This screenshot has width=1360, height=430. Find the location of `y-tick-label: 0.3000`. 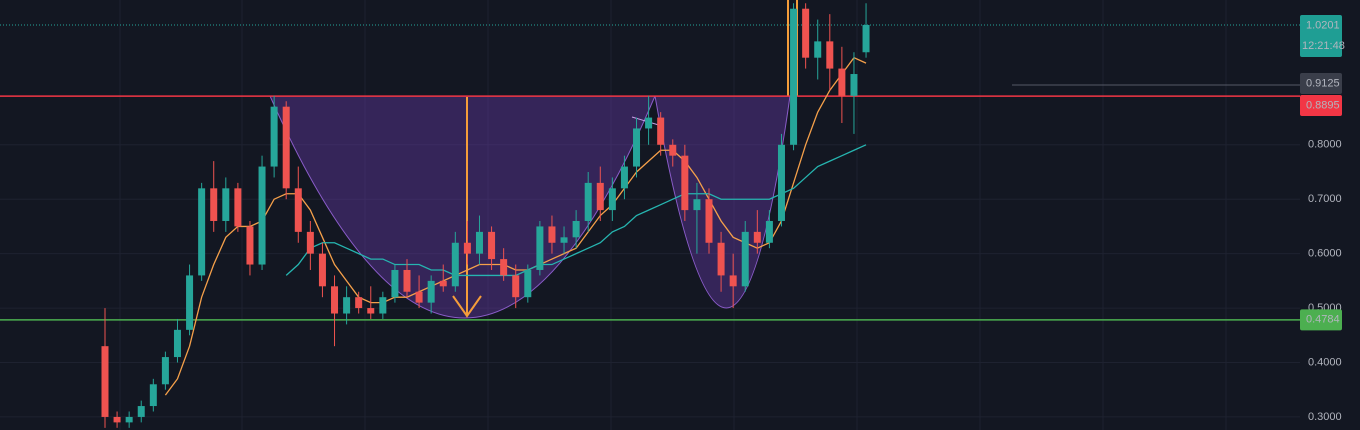

y-tick-label: 0.3000 is located at coordinates (1325, 417).